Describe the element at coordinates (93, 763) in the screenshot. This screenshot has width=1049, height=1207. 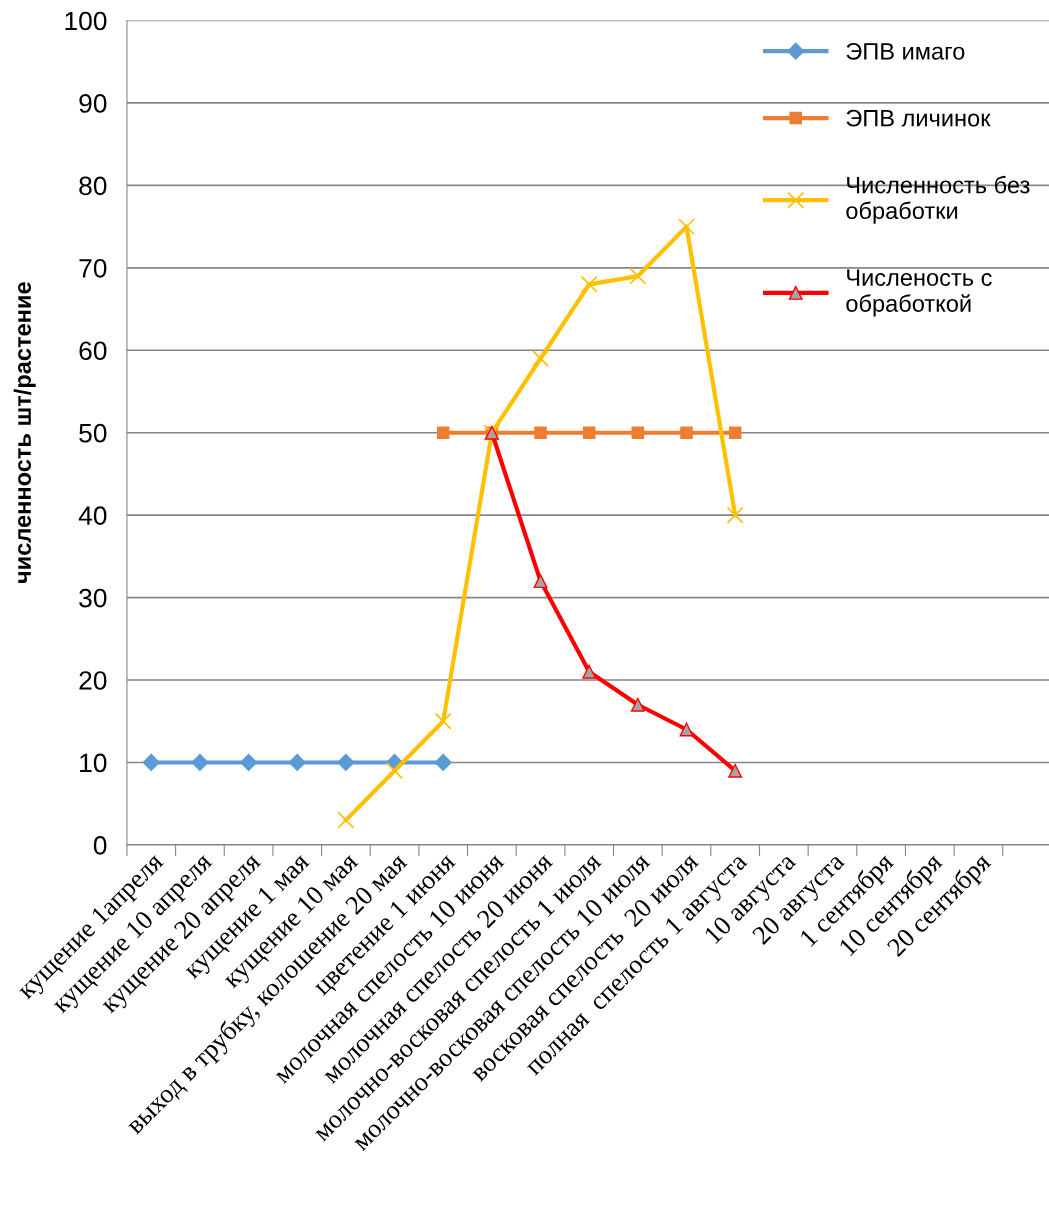
I see `y-tick-label: 10` at that location.